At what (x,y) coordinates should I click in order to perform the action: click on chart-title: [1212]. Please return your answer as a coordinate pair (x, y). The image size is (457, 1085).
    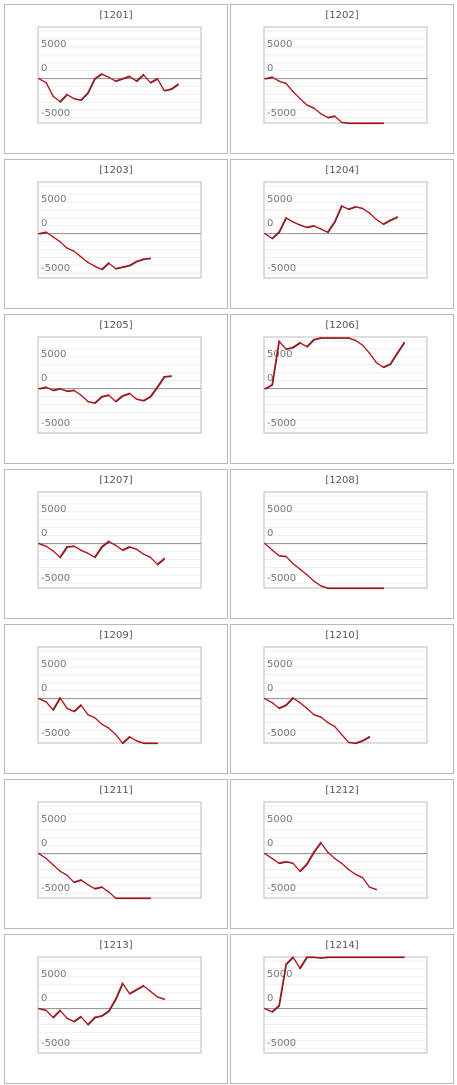
    Looking at the image, I should click on (342, 790).